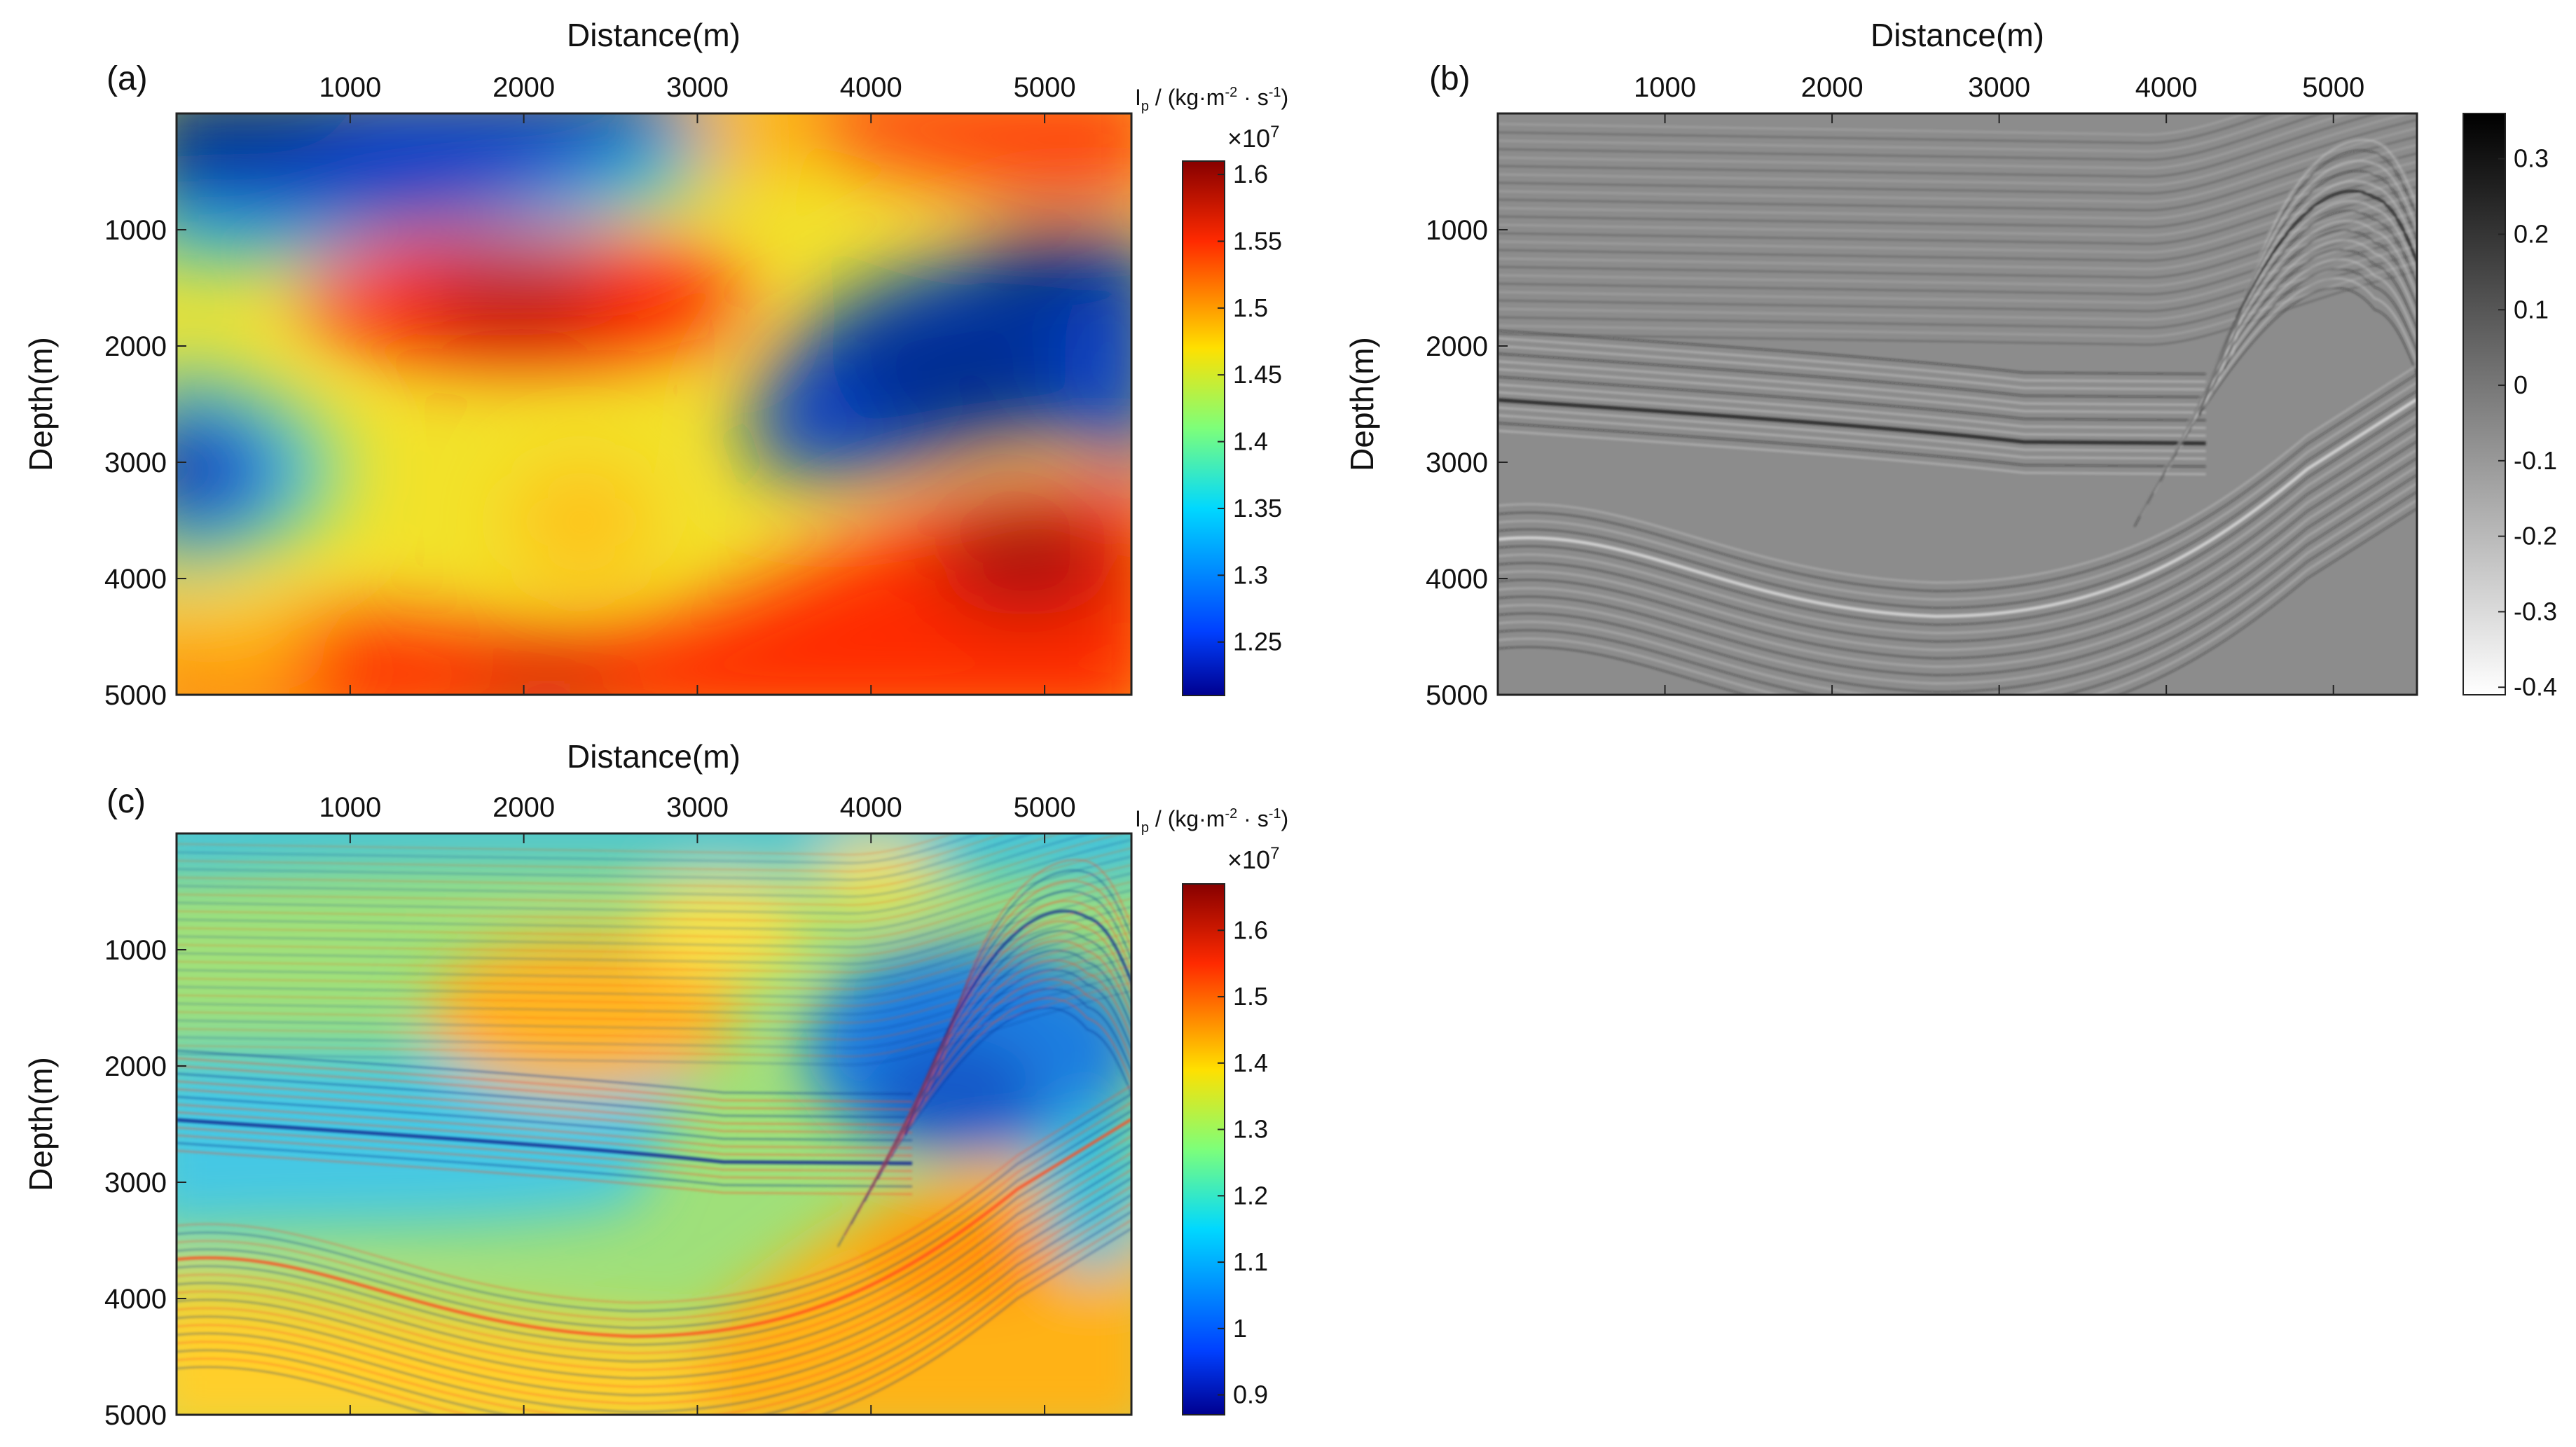 Image resolution: width=2576 pixels, height=1447 pixels. Describe the element at coordinates (2535, 537) in the screenshot. I see `panel-b-colorbar-tick: -0.2` at that location.